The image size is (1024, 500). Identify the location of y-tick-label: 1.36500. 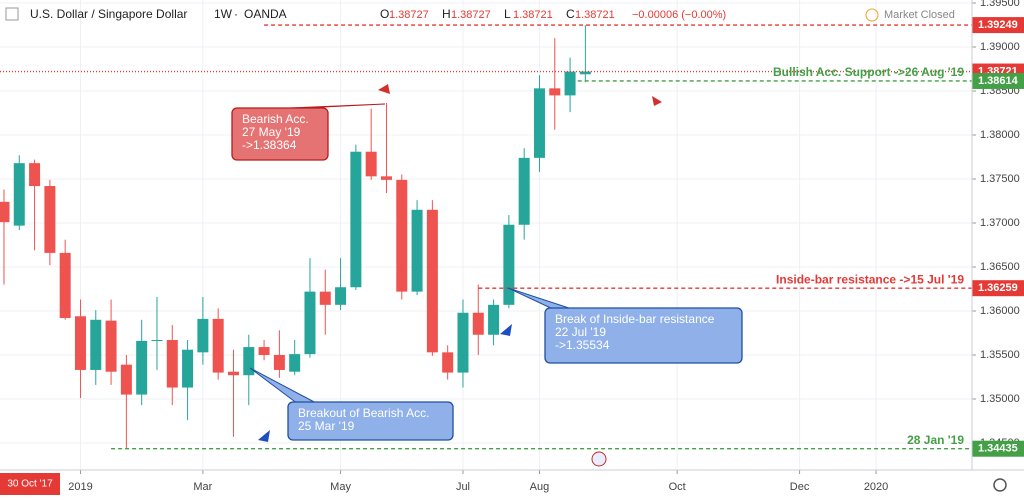
(1000, 267).